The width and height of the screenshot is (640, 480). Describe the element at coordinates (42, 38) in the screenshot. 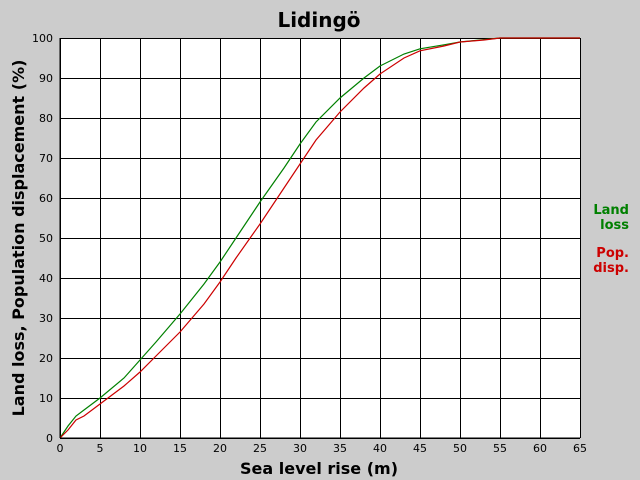

I see `y-tick-label: 100` at that location.